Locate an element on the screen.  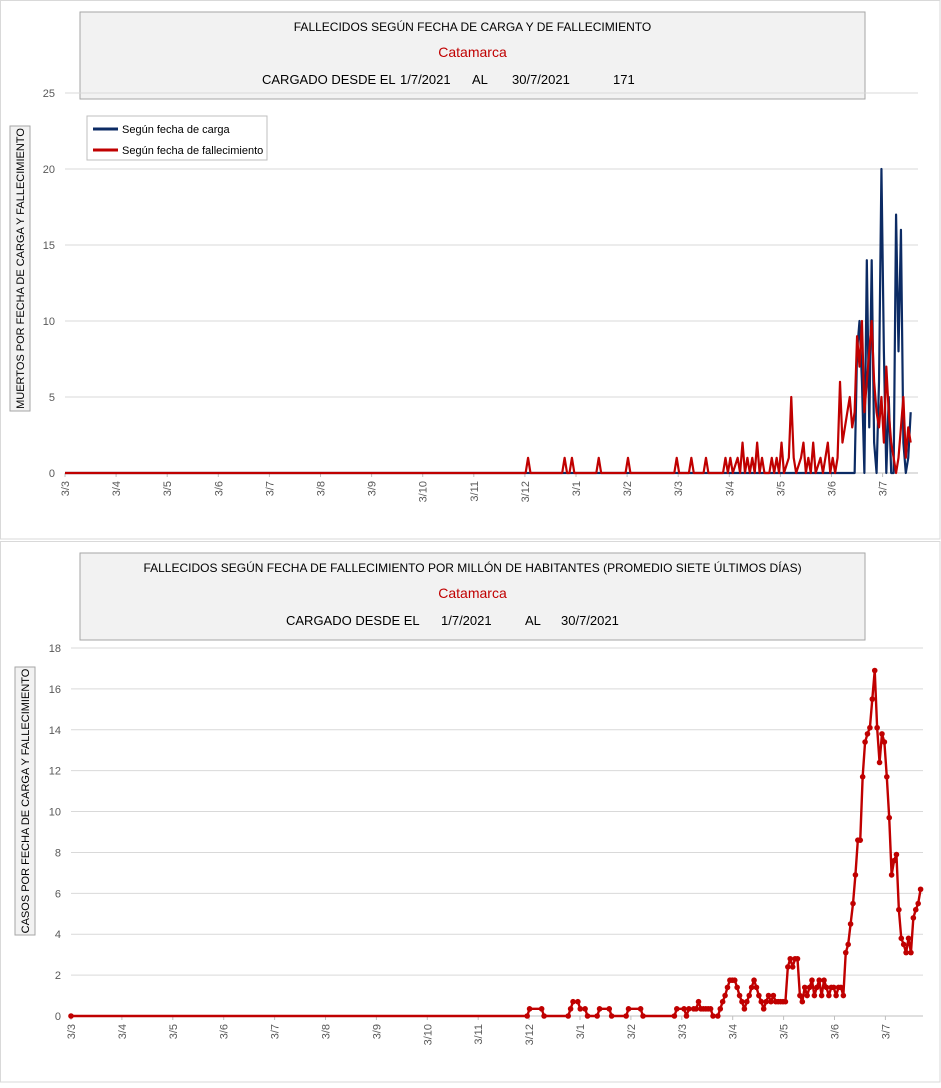
legend-label-2: Según fecha de fallecimiento is located at coordinates (192, 151).